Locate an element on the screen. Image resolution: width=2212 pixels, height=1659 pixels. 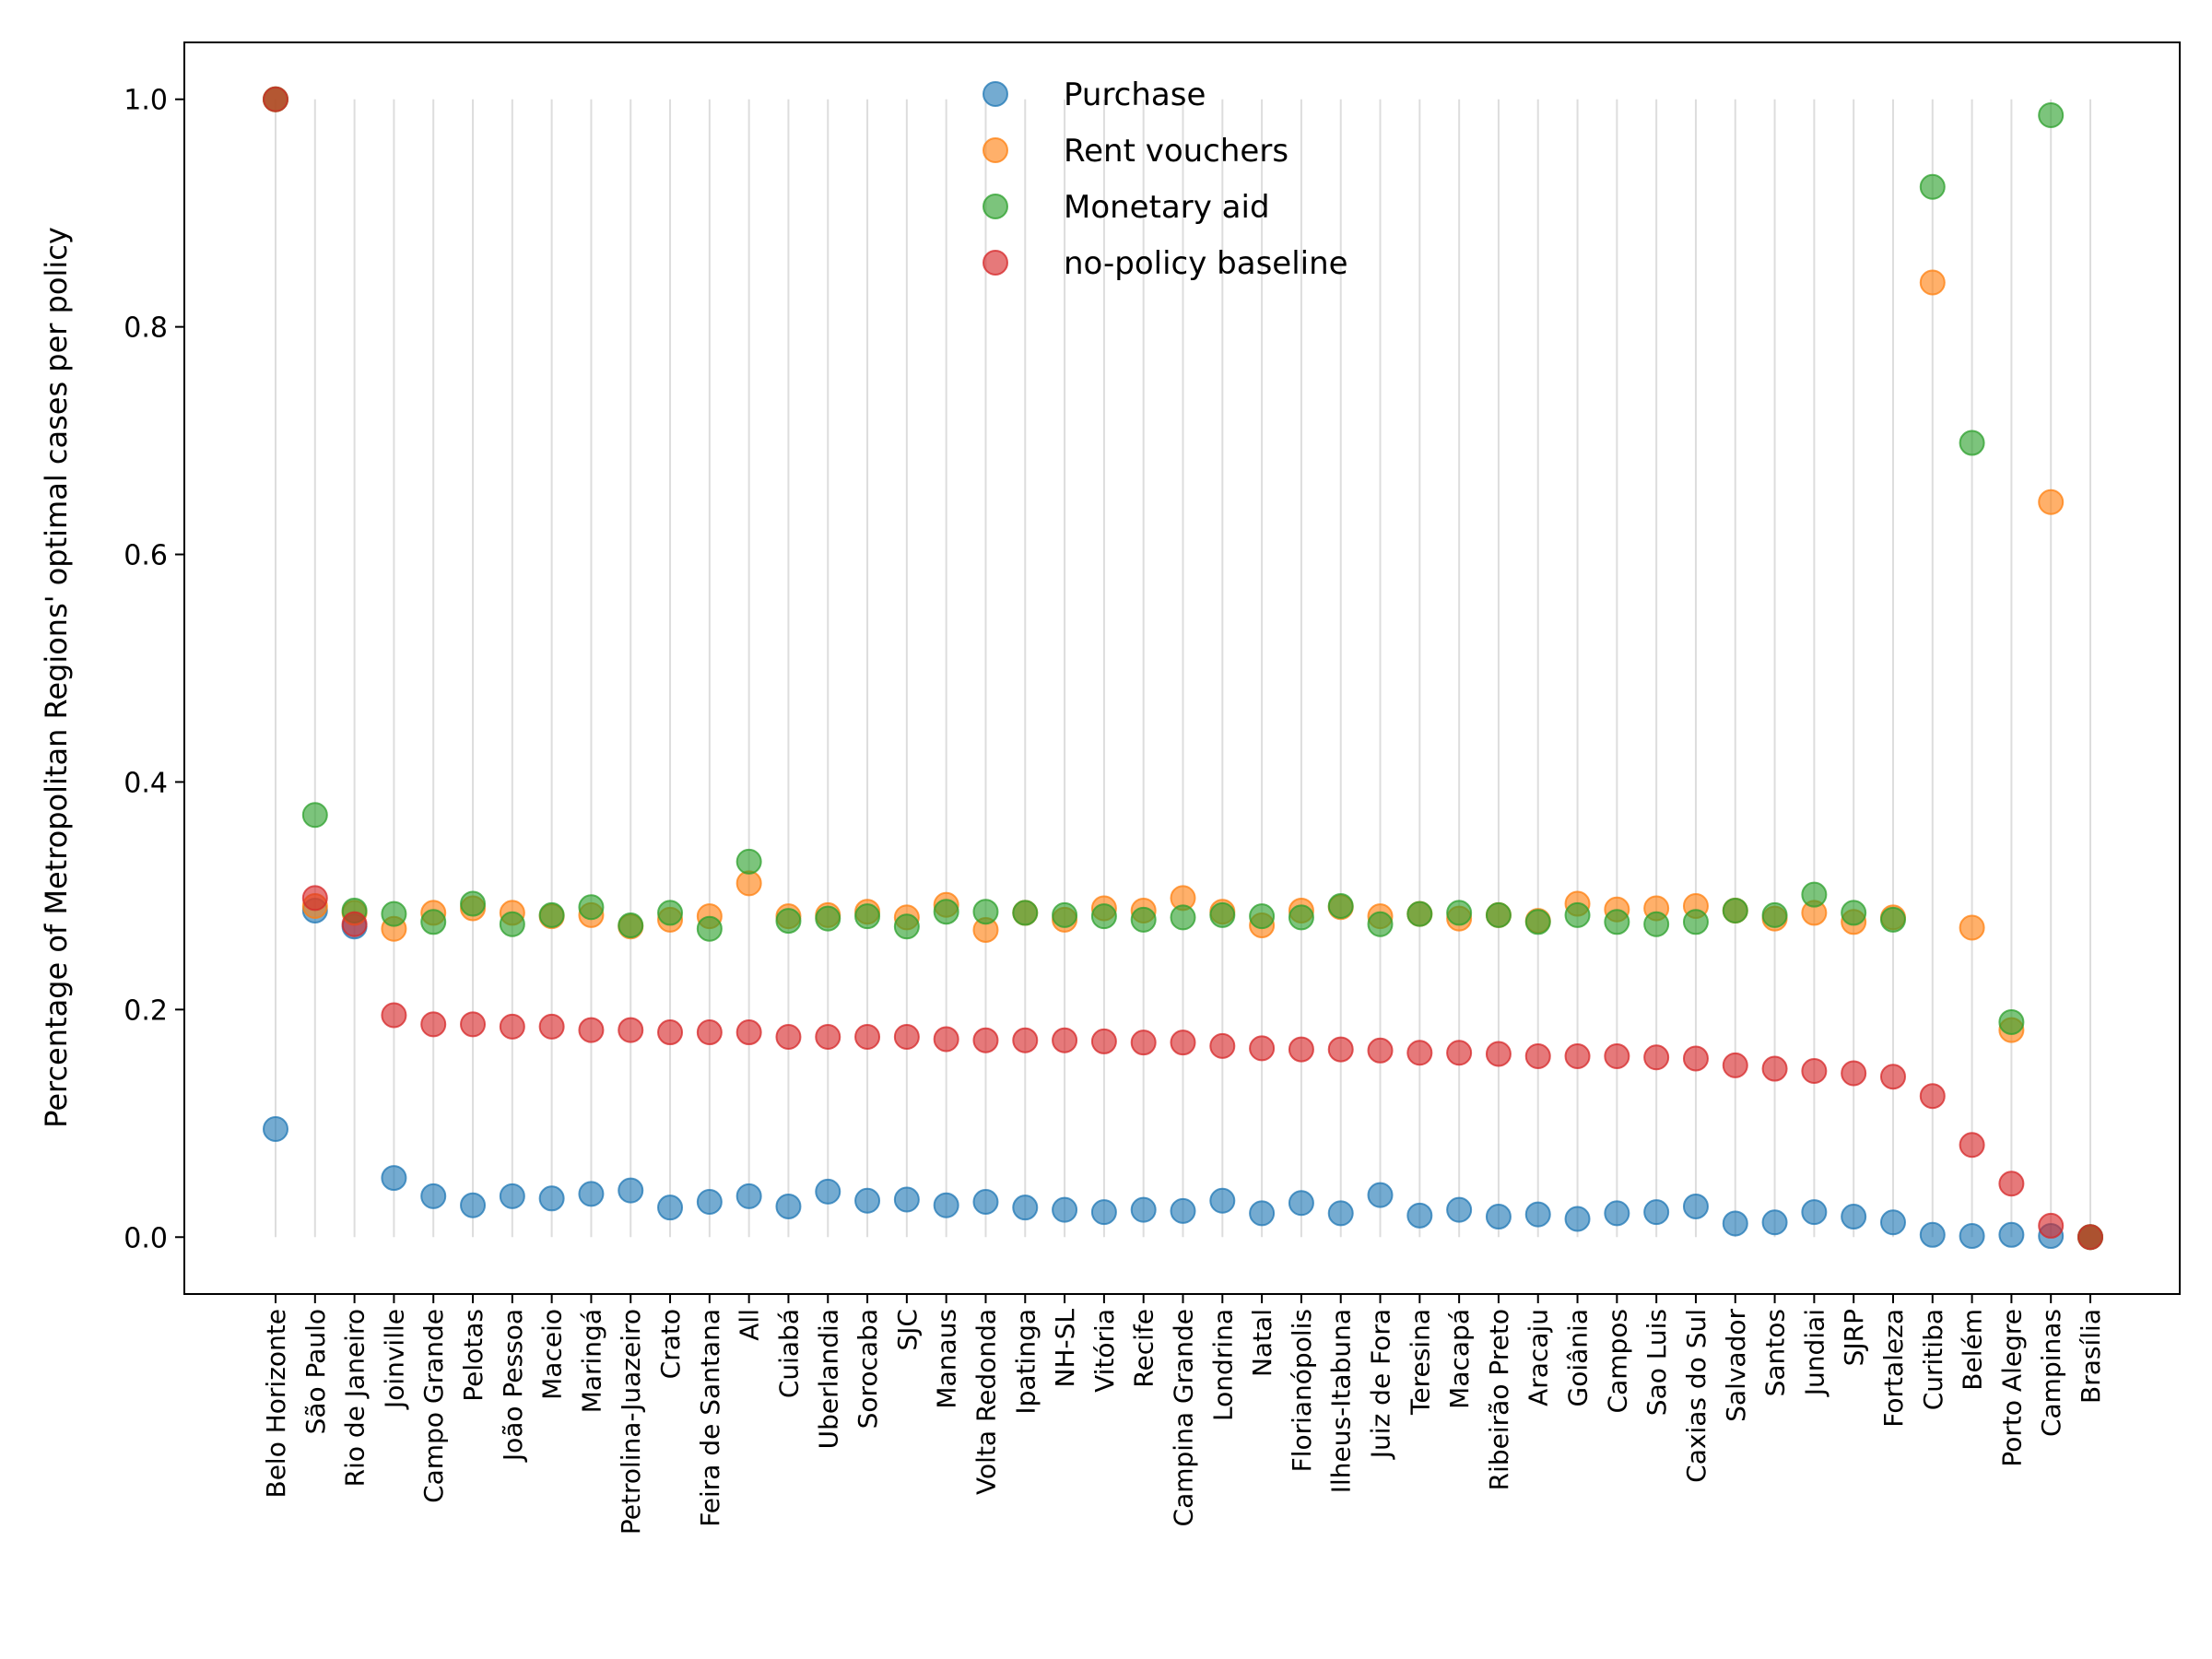
x-tick-label: Sao Luis is located at coordinates (1656, 1362).